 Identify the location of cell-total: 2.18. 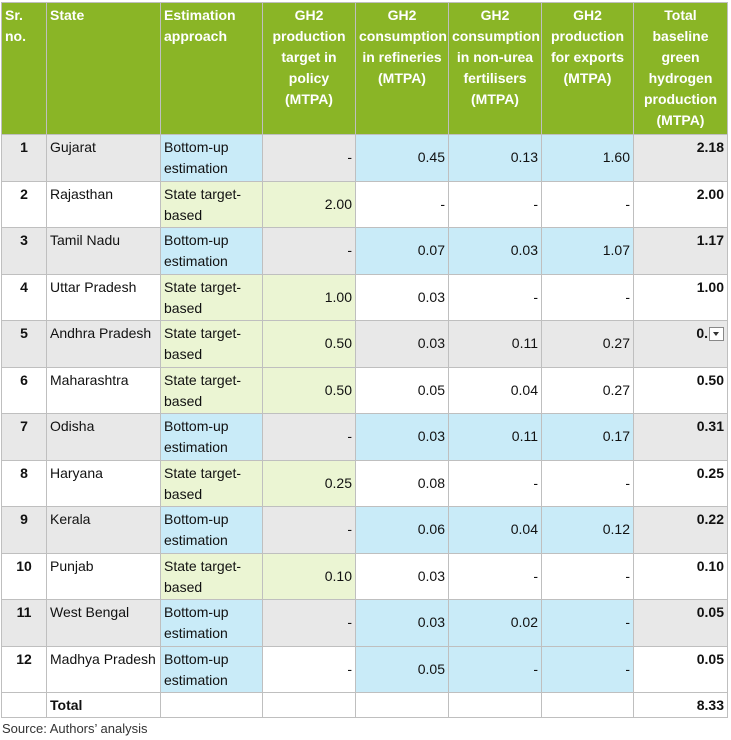
(680, 158).